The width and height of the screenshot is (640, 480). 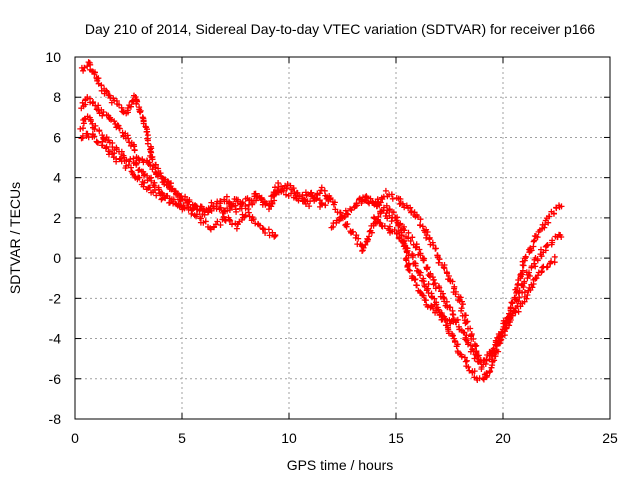 I want to click on x-tick-label: 10, so click(x=289, y=438).